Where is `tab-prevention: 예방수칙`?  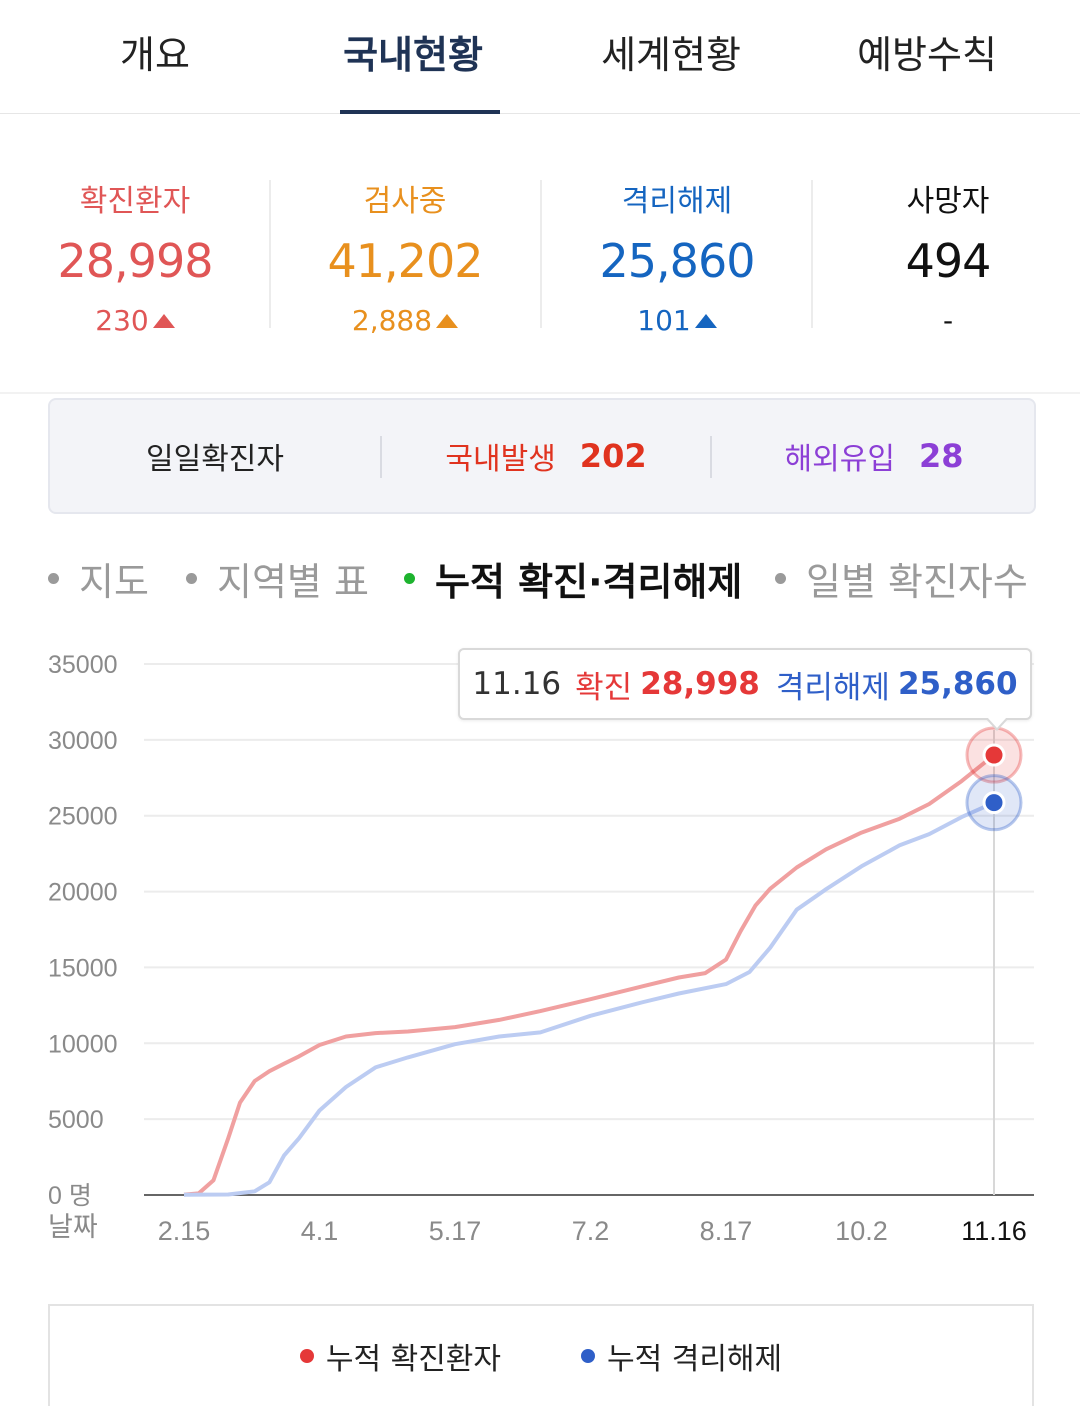 tab-prevention: 예방수칙 is located at coordinates (927, 57).